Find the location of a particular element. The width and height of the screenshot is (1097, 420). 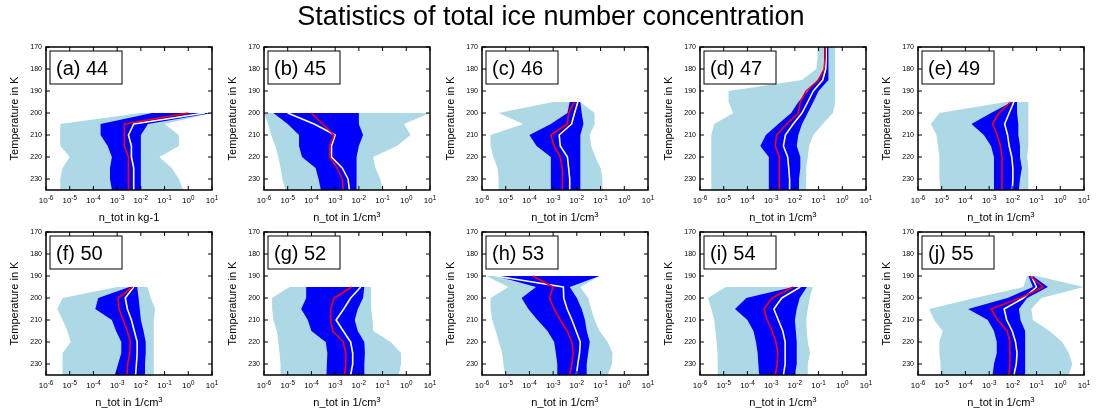

annotation: (j) 55 is located at coordinates (951, 253).